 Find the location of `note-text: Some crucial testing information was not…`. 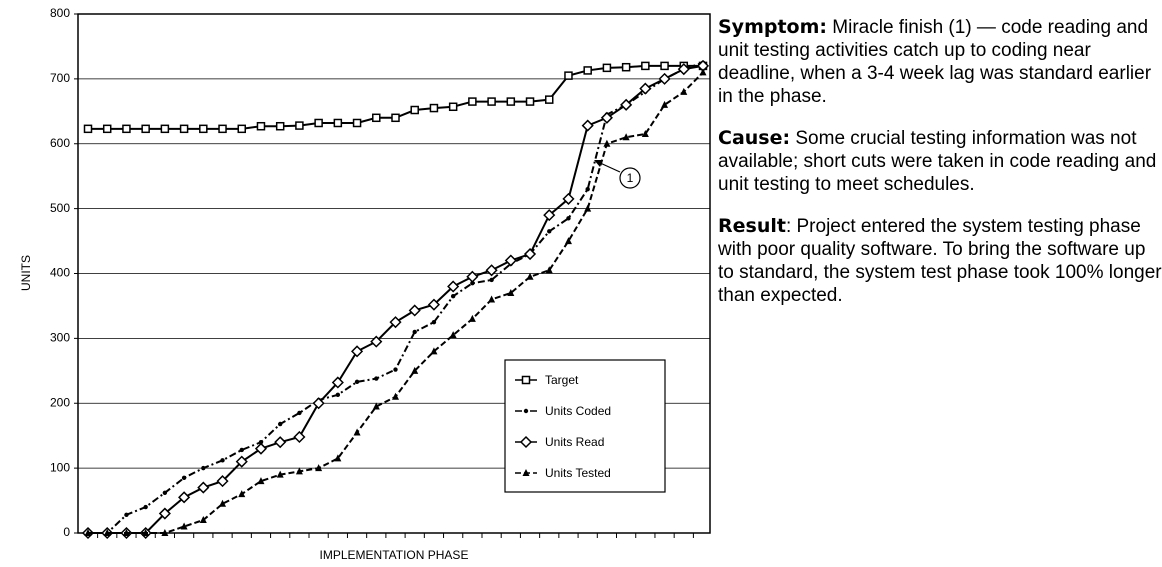

note-text: Some crucial testing information was not… is located at coordinates (937, 161).